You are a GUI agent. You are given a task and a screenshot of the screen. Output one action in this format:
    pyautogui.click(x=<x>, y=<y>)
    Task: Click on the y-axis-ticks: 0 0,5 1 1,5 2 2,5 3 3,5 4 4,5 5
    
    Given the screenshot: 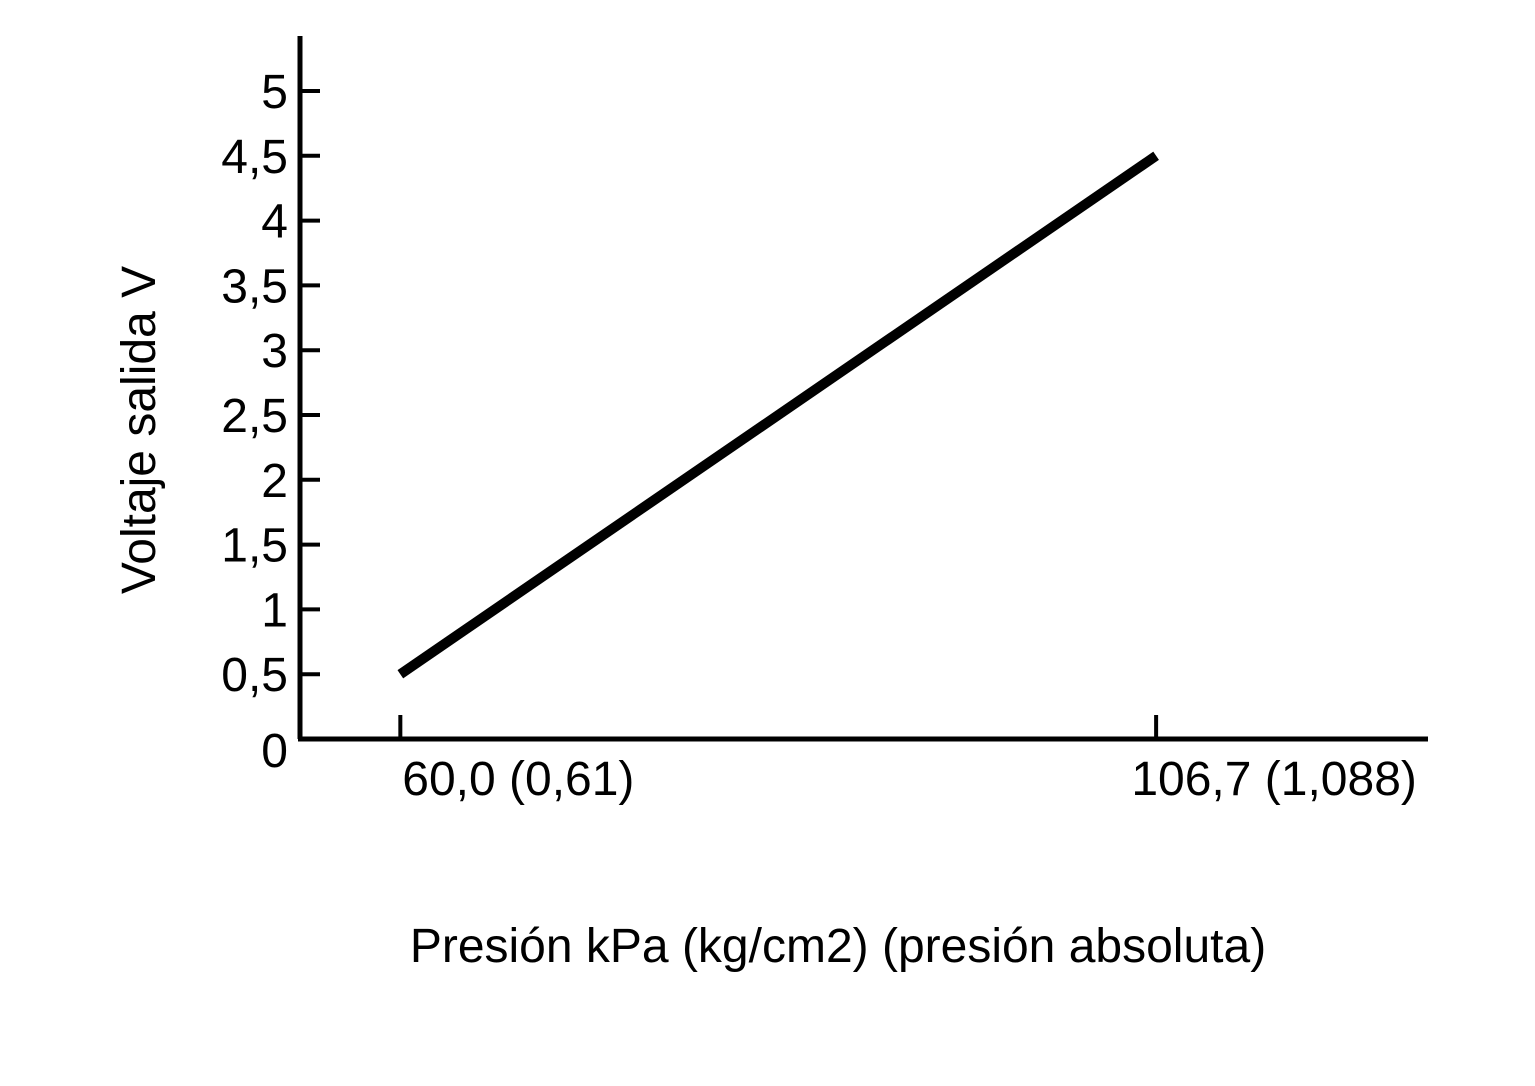 What is the action you would take?
    pyautogui.click(x=270, y=422)
    